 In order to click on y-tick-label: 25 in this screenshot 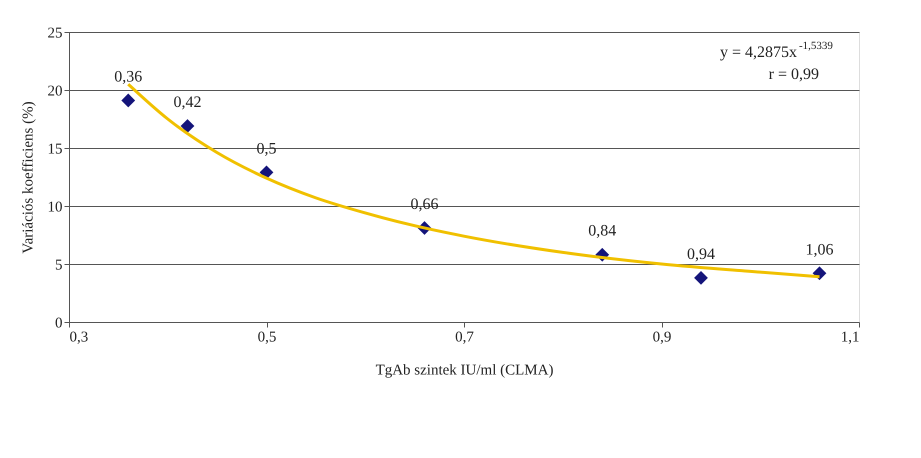, I will do `click(55, 34)`.